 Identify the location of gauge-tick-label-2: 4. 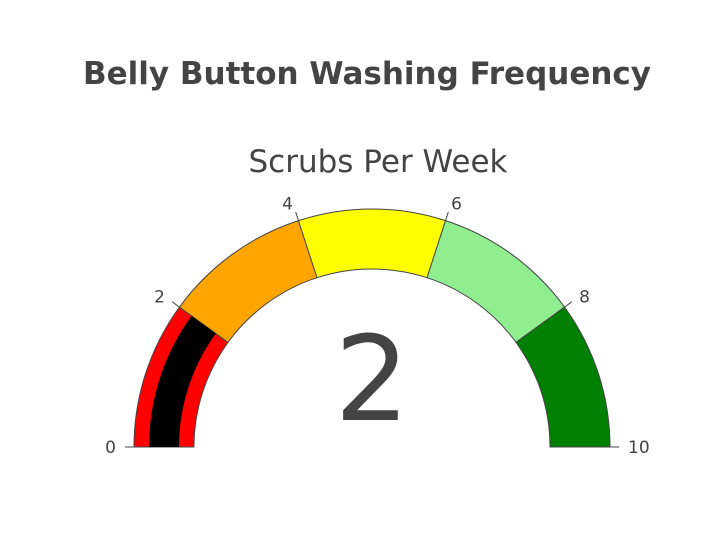
(287, 205).